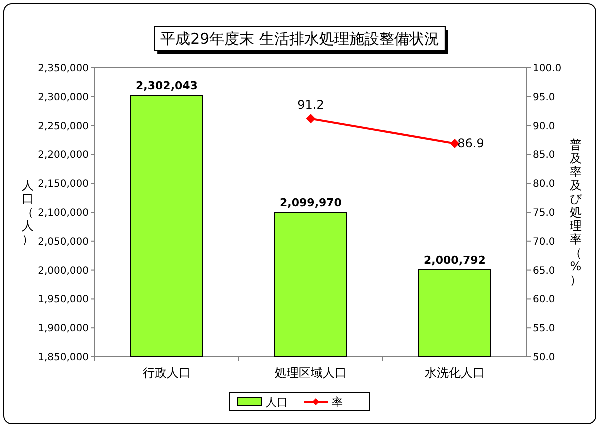  I want to click on y2-axis-title: 普及率及び処理率（%）, so click(576, 212).